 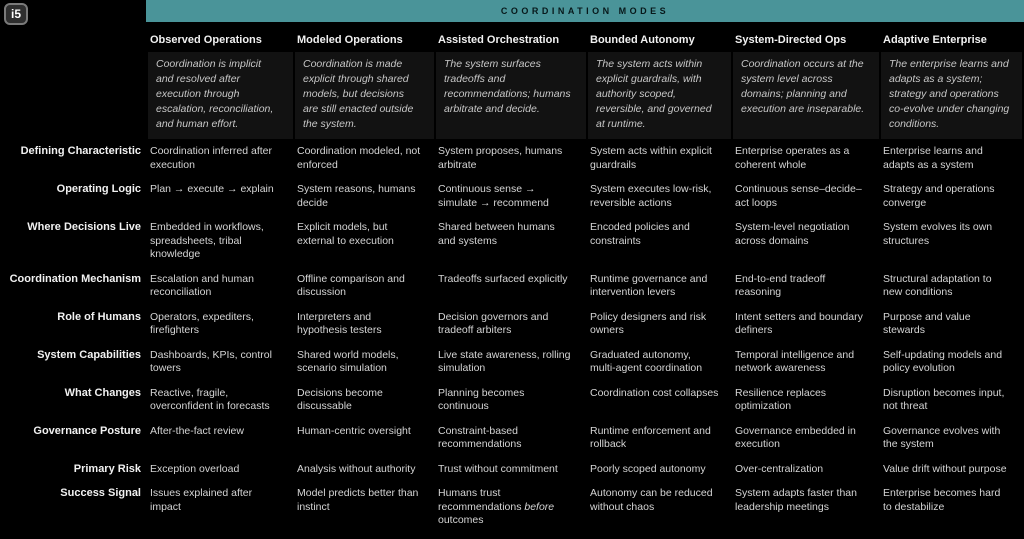 What do you see at coordinates (504, 361) in the screenshot?
I see `table-cell-5-2: Live state awareness, rolling simulation` at bounding box center [504, 361].